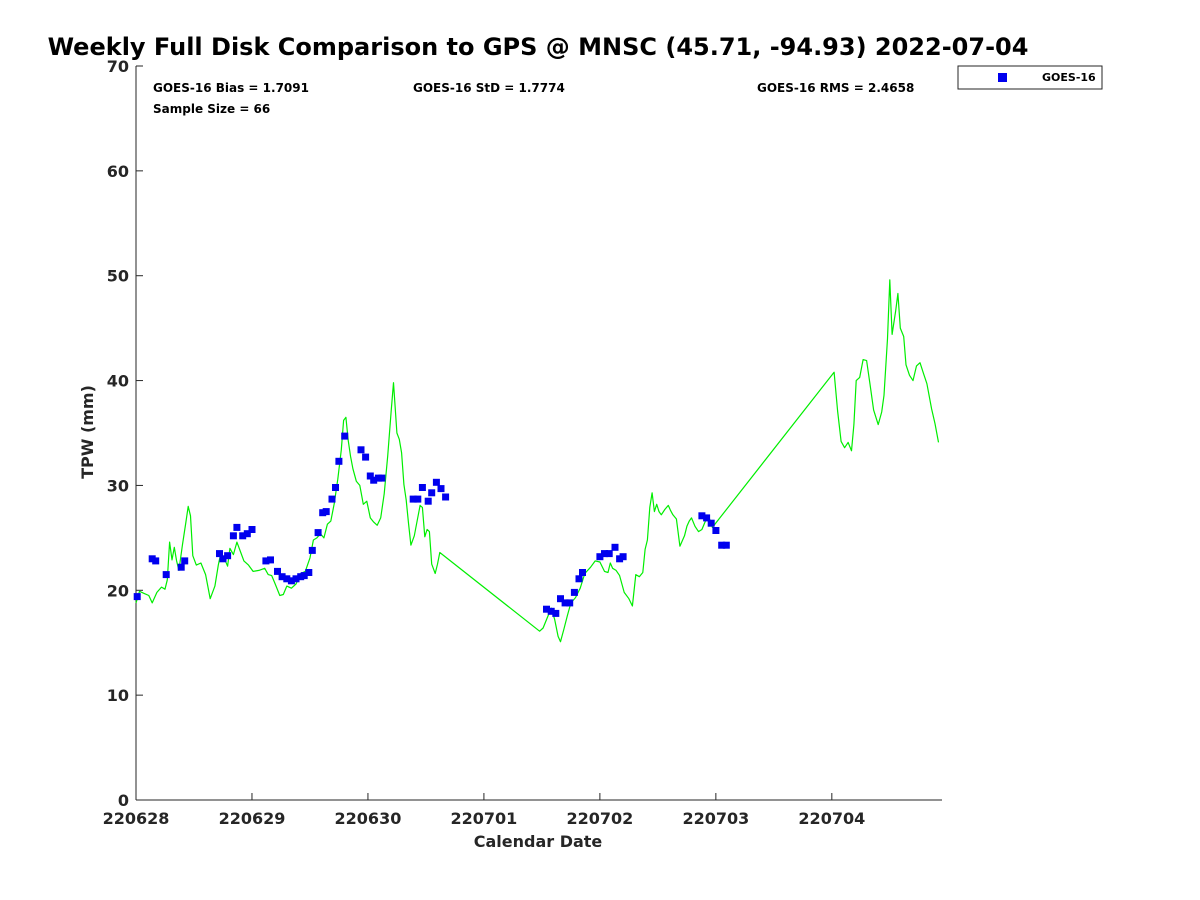 The image size is (1200, 900). Describe the element at coordinates (118, 485) in the screenshot. I see `y-tick-label: 30` at that location.